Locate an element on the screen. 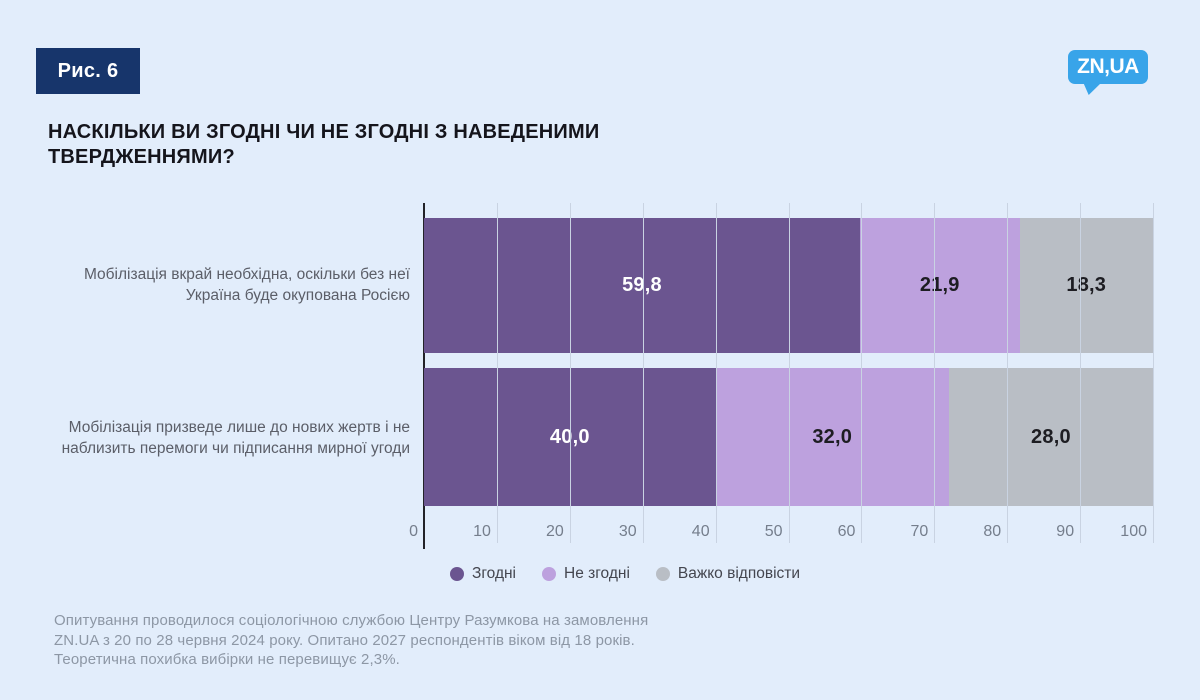  bar-segment: 59,8 is located at coordinates (642, 285).